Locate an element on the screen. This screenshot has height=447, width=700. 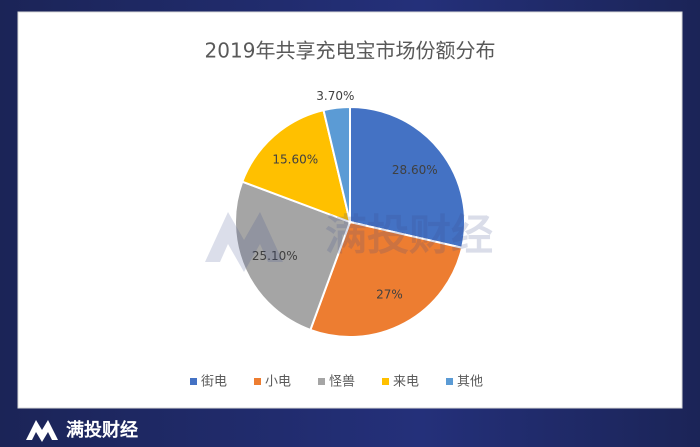
legend-label: 其他 is located at coordinates (470, 382).